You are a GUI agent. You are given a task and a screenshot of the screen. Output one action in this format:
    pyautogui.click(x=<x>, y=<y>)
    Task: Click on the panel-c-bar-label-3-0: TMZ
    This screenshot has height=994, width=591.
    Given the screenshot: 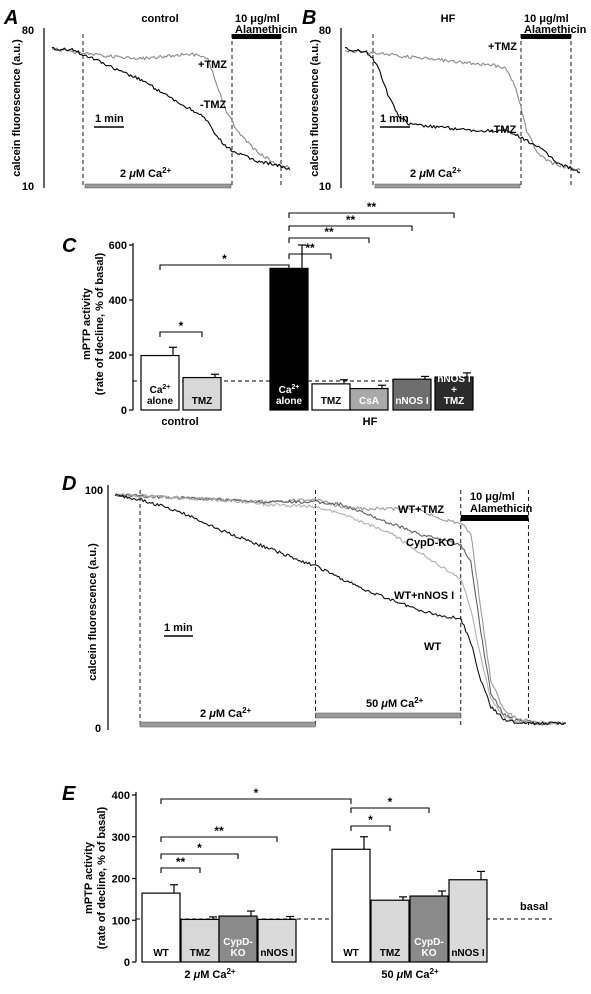 What is the action you would take?
    pyautogui.click(x=331, y=401)
    